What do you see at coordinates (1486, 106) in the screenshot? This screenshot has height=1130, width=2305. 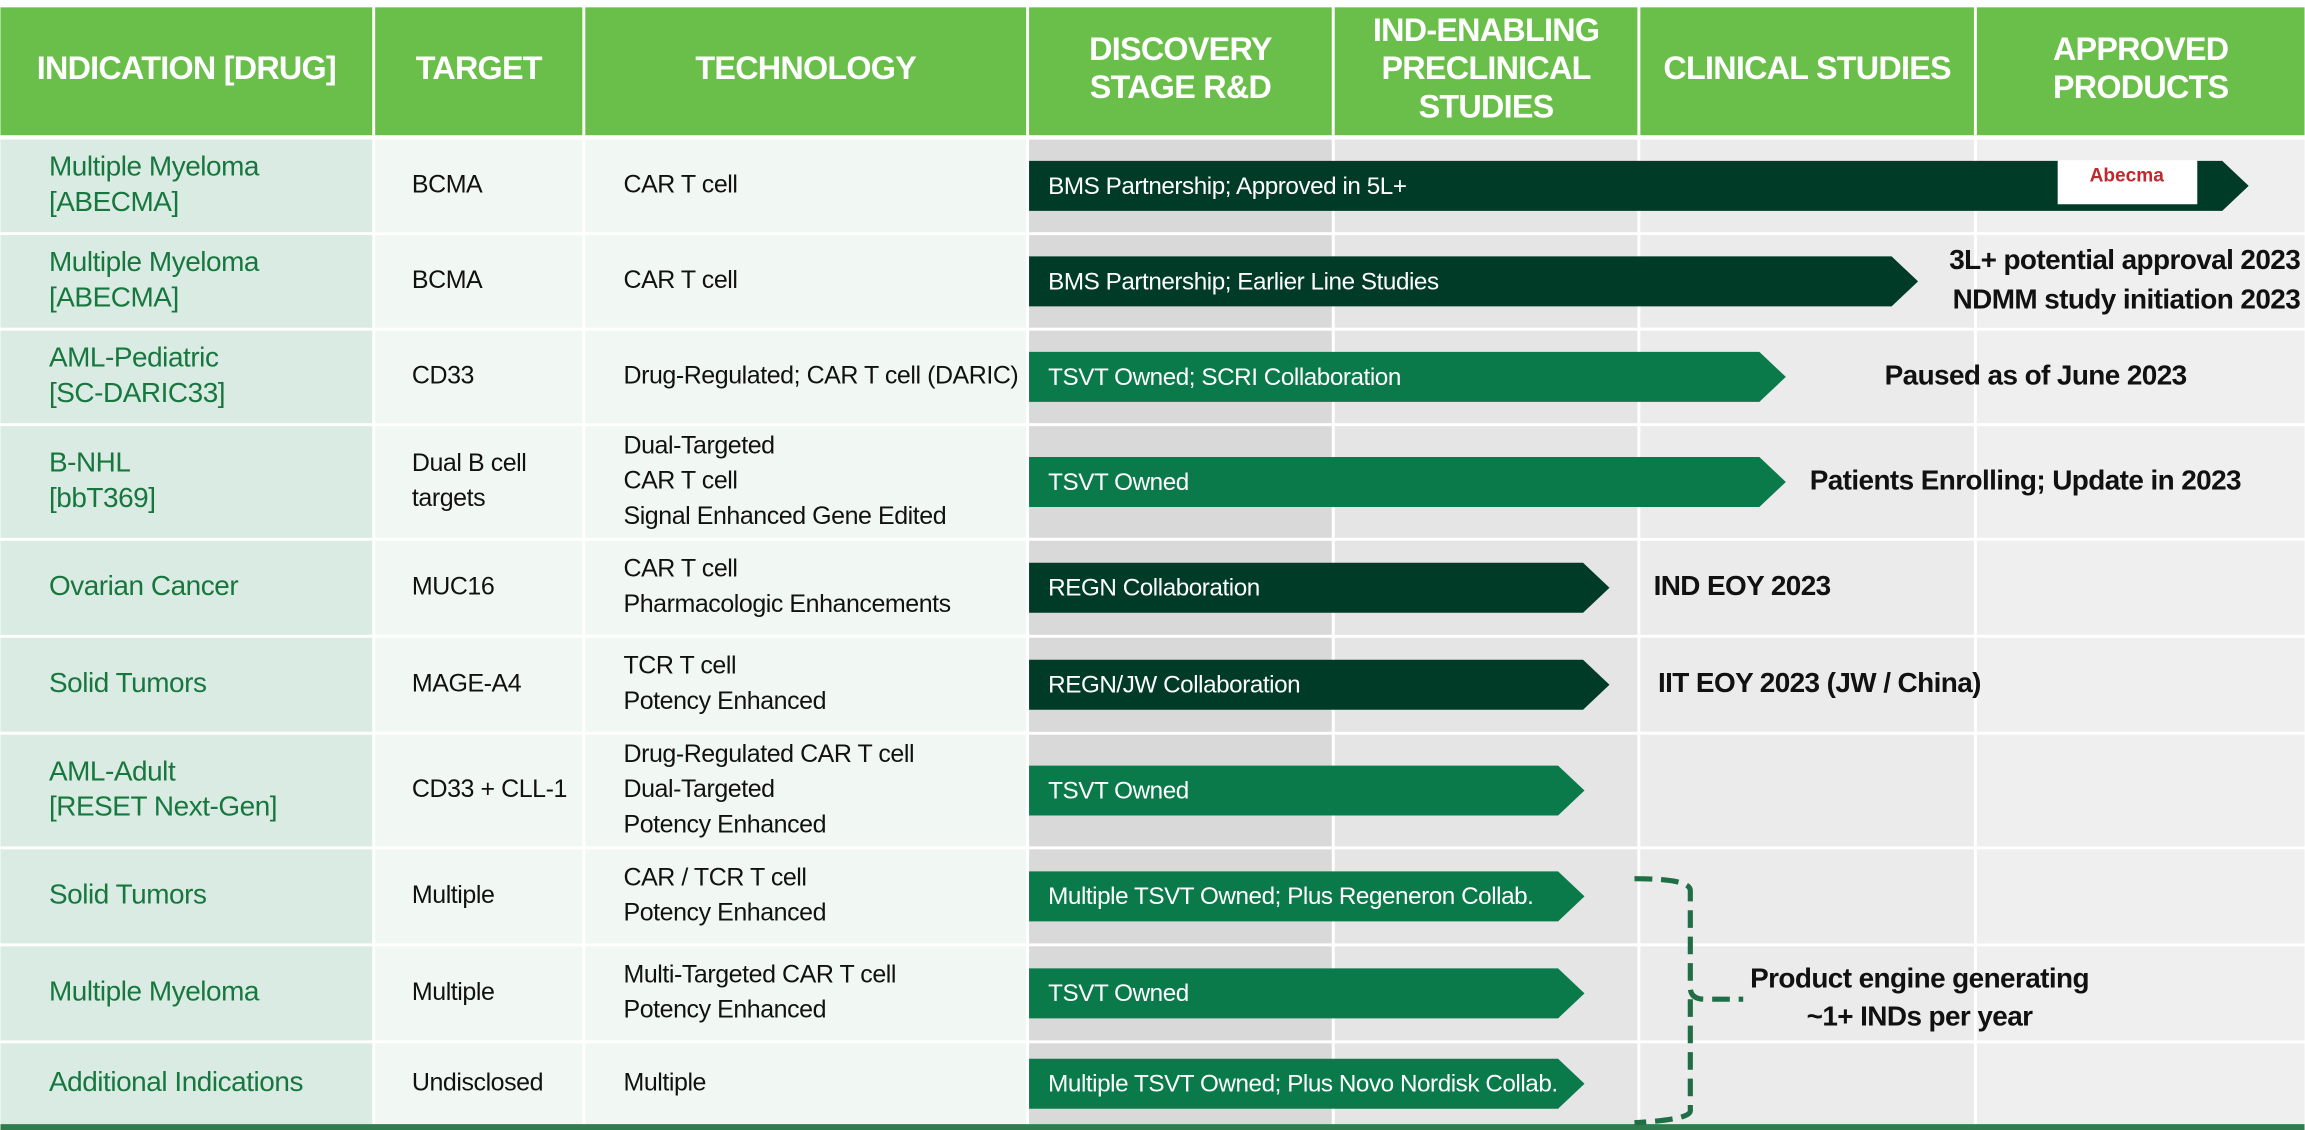 I see `header-text: STUDIES` at bounding box center [1486, 106].